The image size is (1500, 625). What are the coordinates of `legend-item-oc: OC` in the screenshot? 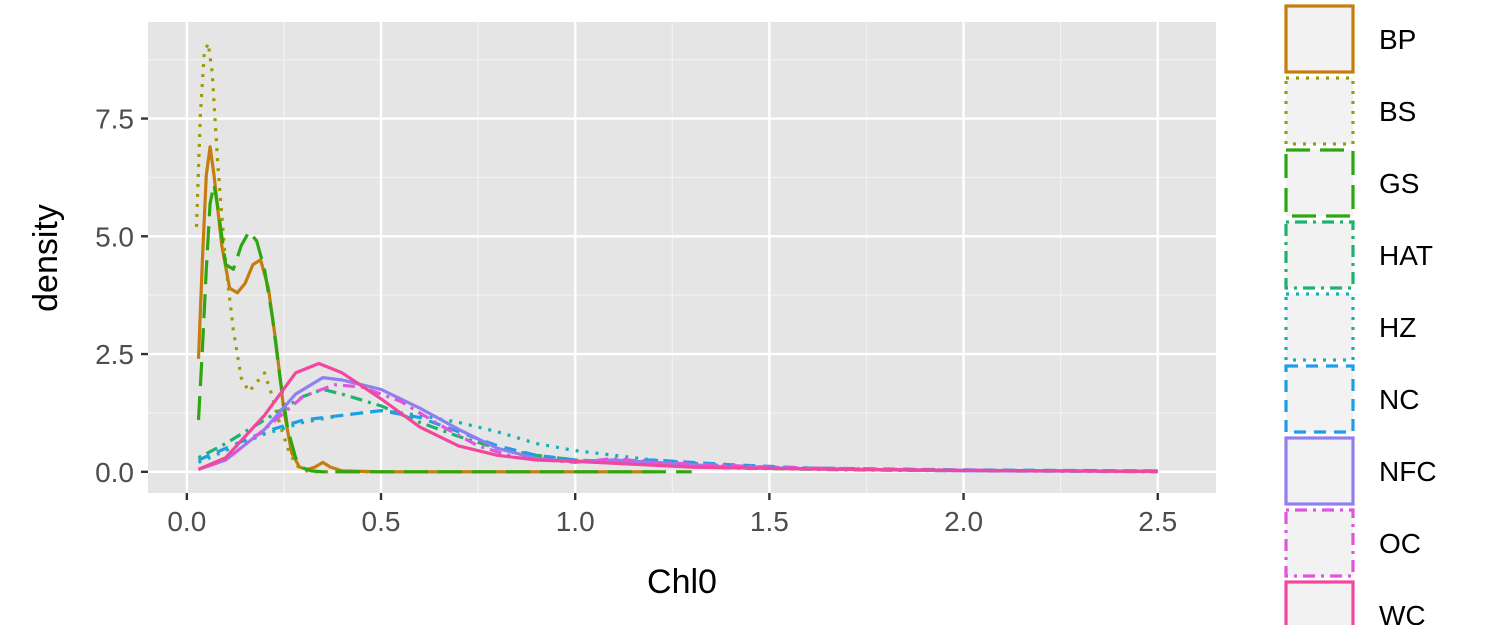 It's located at (1352, 543).